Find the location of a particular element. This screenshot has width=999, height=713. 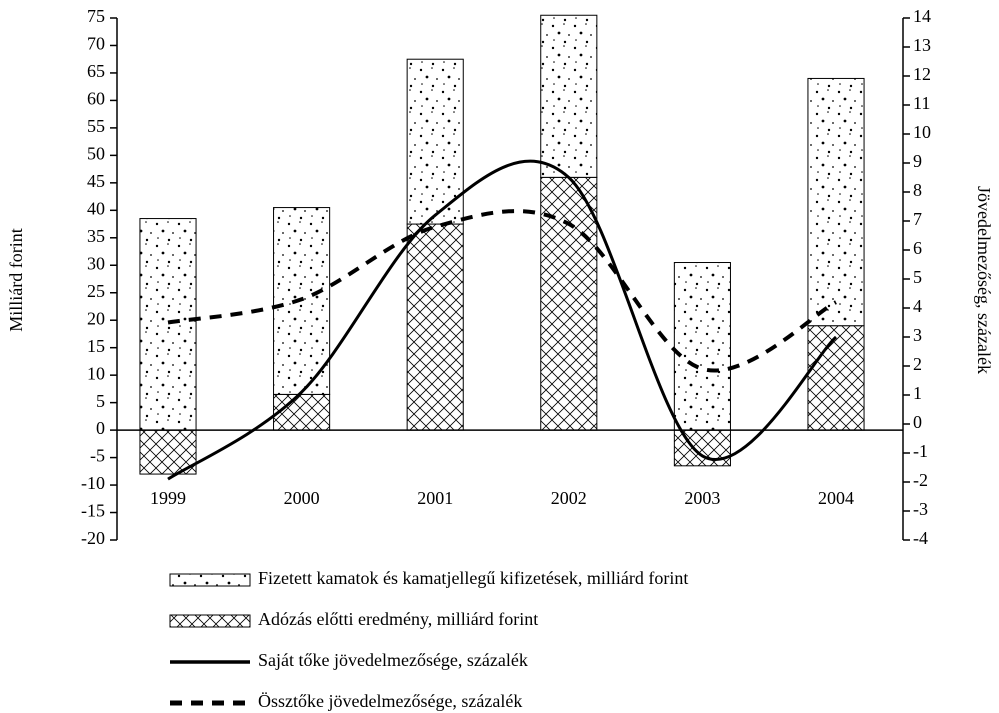

y-tick-label: 50 is located at coordinates (96, 153).